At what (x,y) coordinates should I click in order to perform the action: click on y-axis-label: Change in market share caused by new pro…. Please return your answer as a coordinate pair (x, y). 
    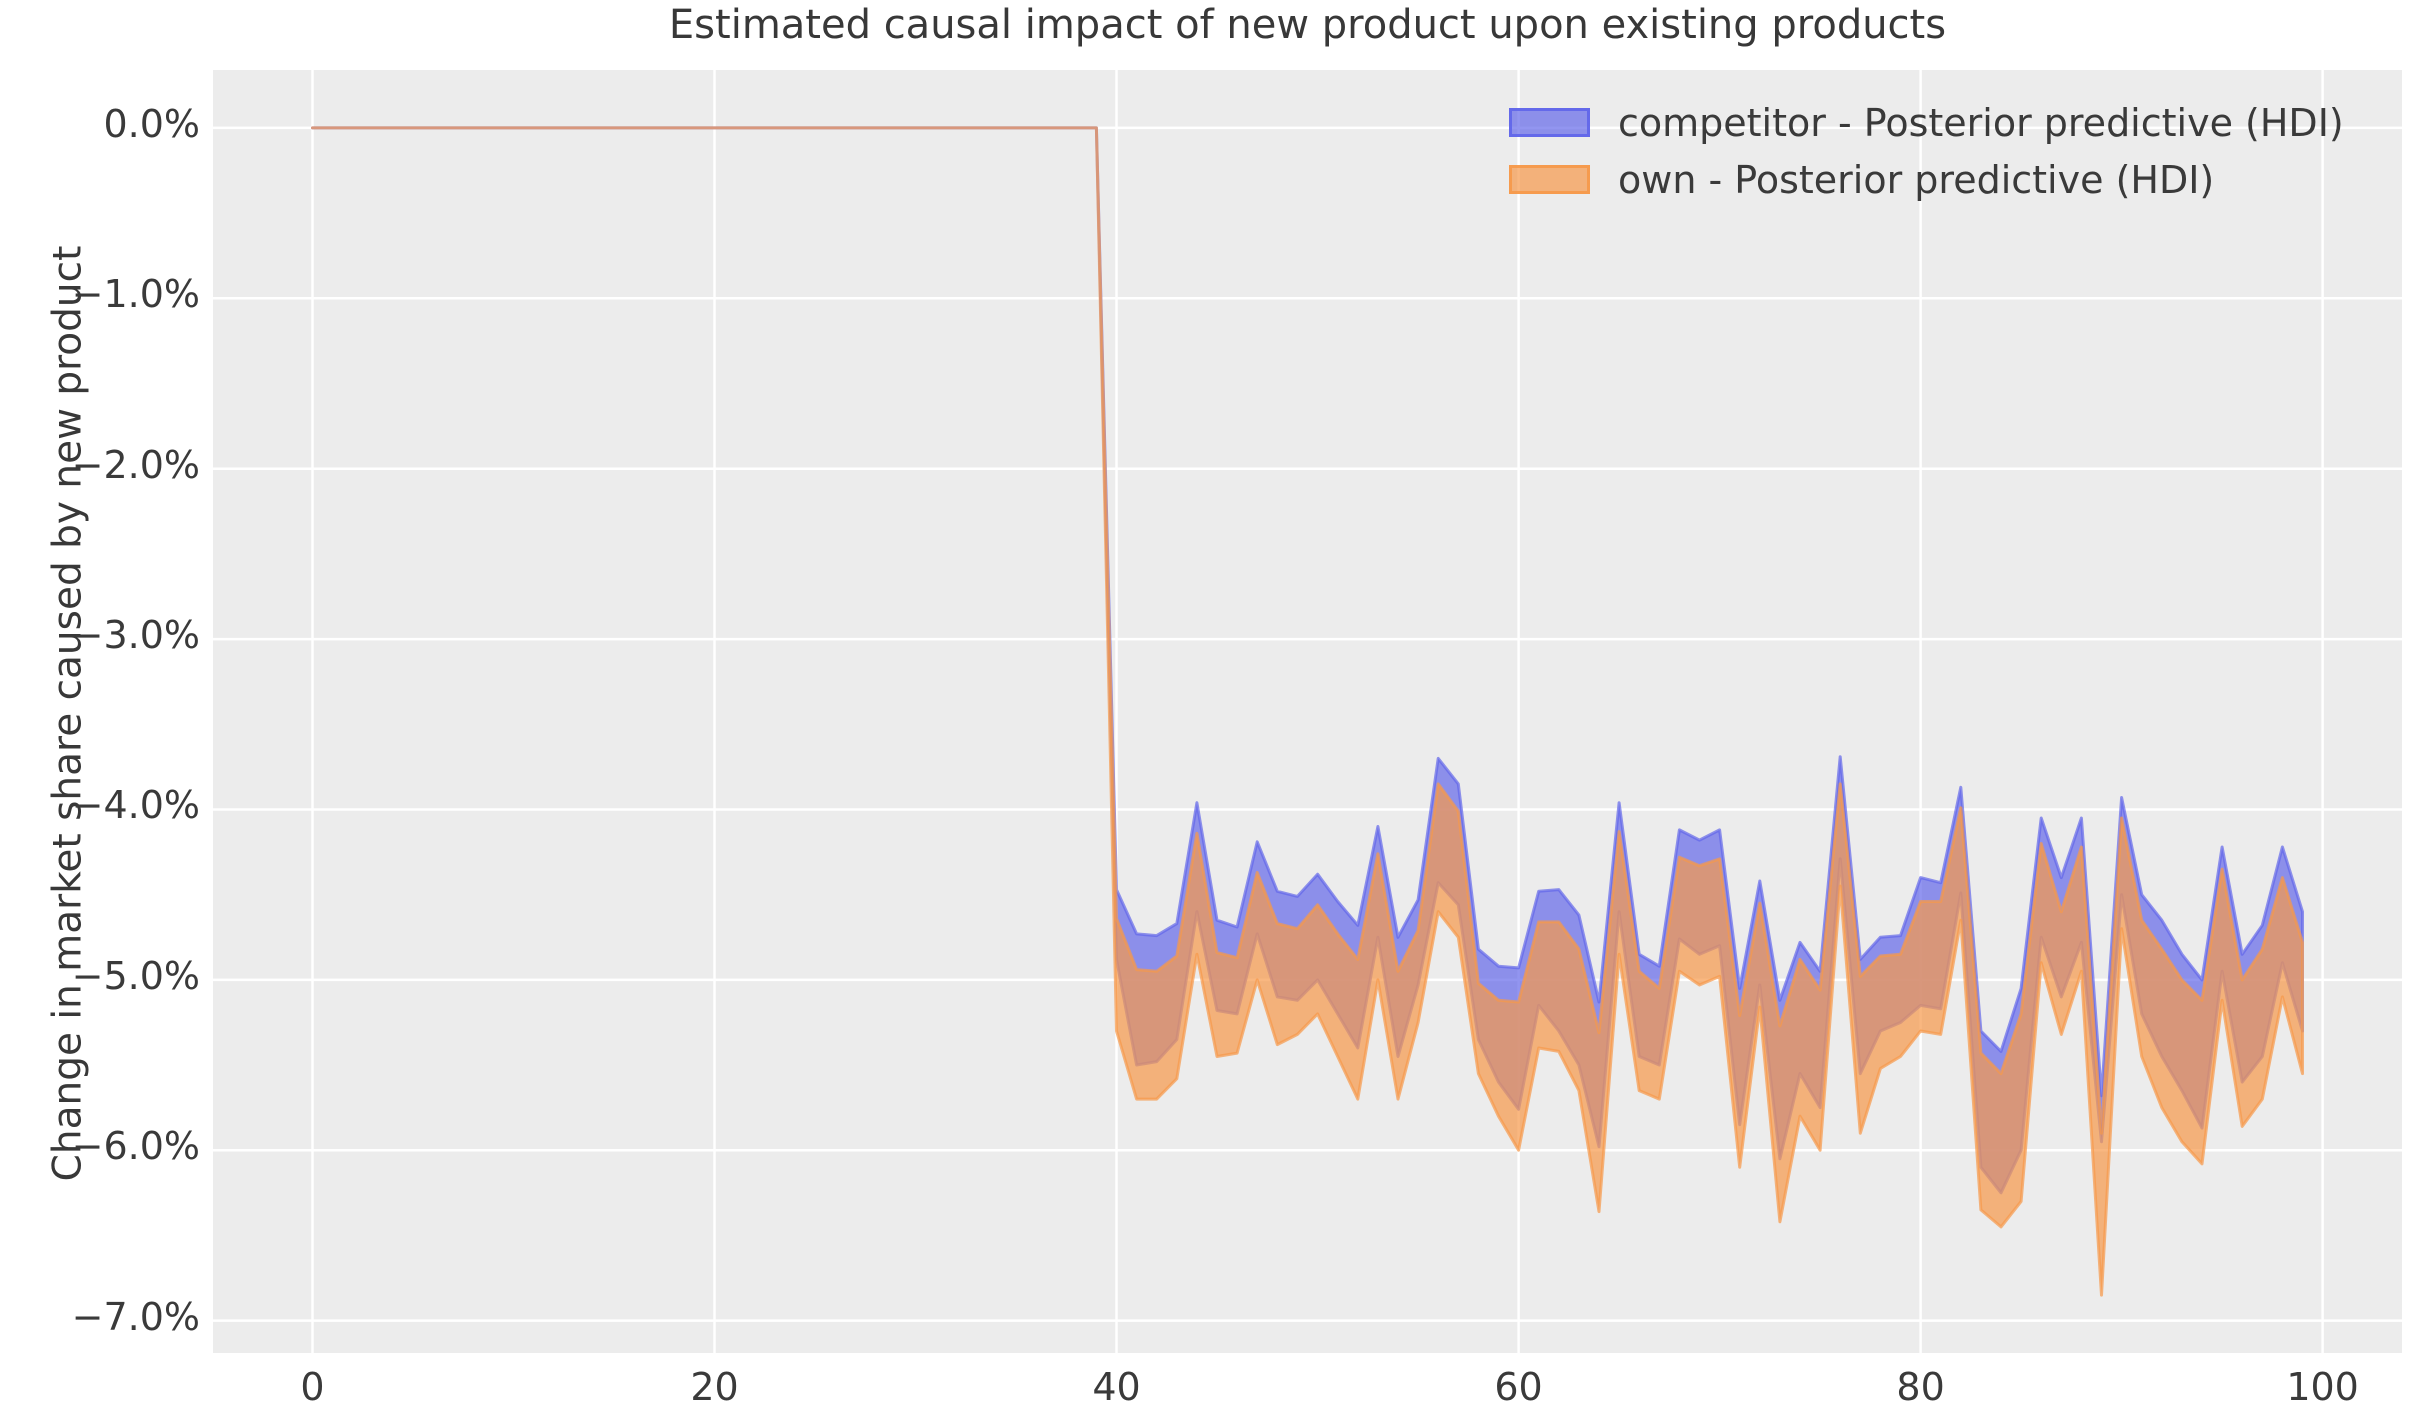
    Looking at the image, I should click on (68, 713).